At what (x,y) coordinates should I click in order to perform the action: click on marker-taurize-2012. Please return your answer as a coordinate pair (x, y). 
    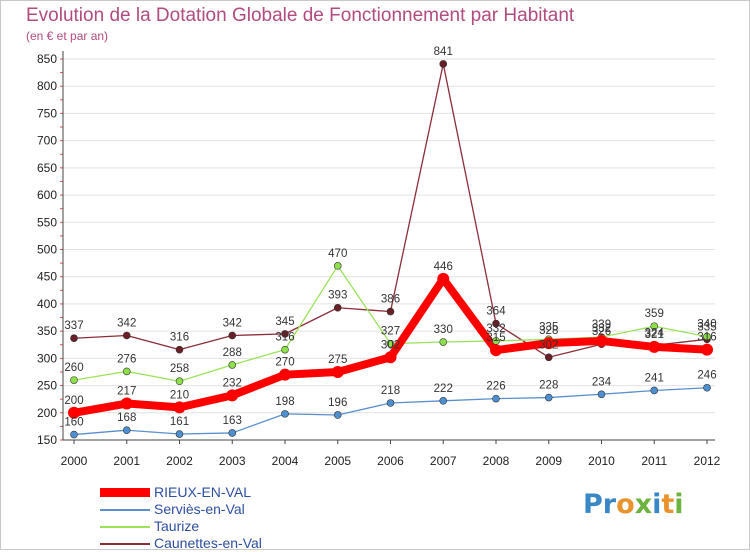
    Looking at the image, I should click on (707, 336).